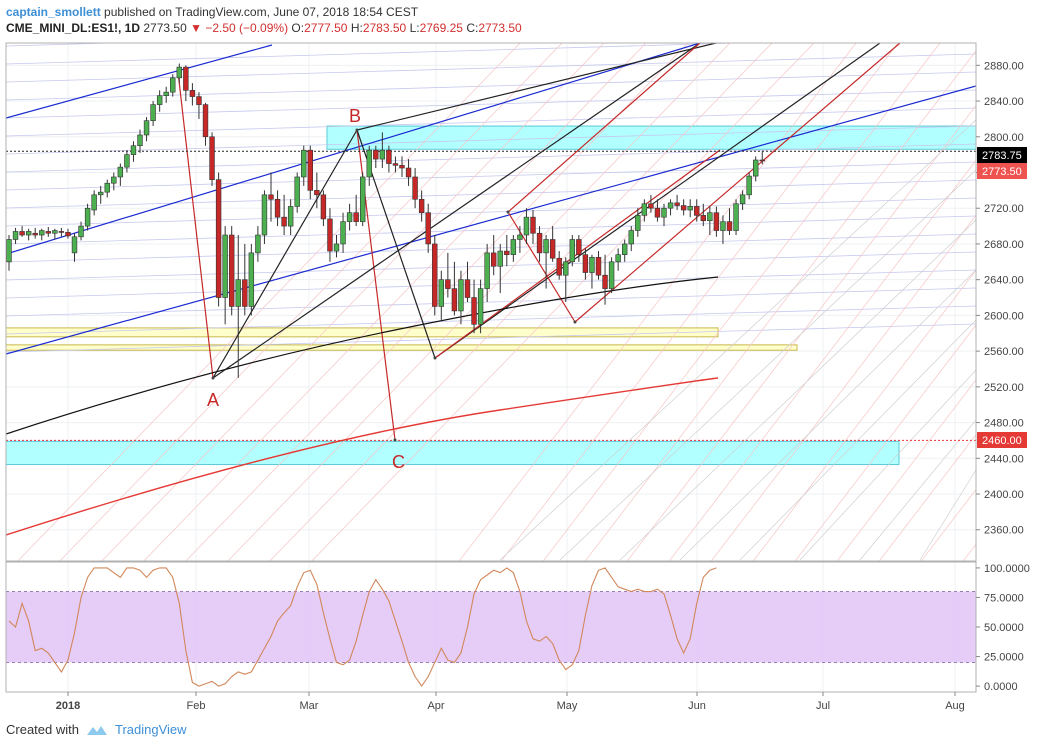 The width and height of the screenshot is (1041, 748). What do you see at coordinates (213, 400) in the screenshot?
I see `pivot-label-a: A` at bounding box center [213, 400].